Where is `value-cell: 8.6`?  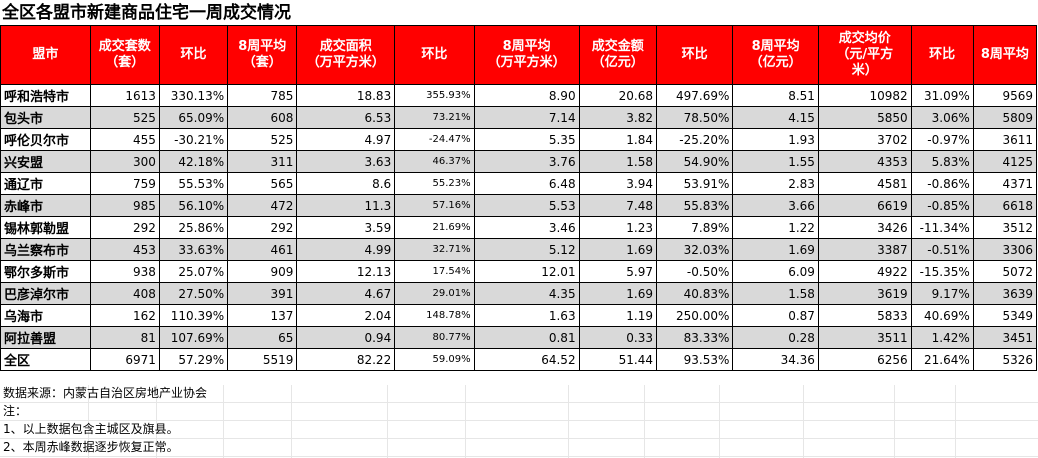 value-cell: 8.6 is located at coordinates (346, 183).